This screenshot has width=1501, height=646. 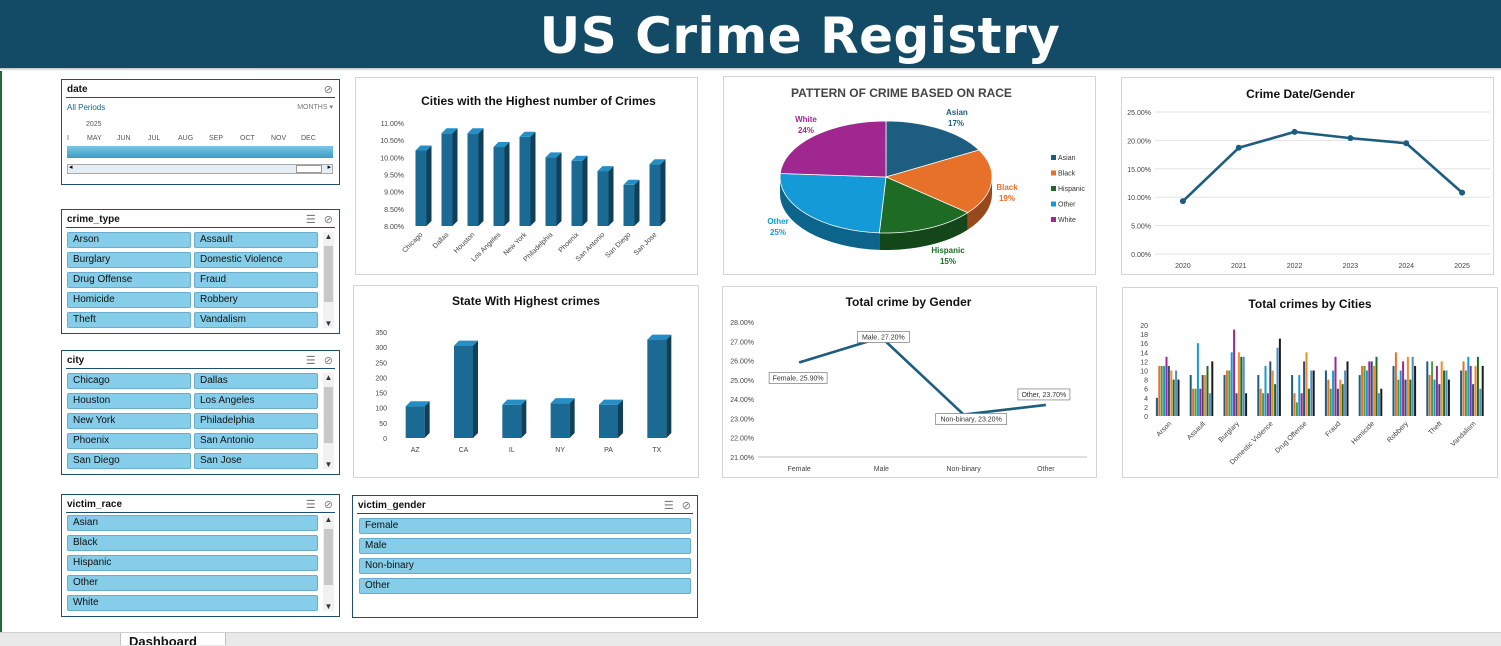 I want to click on slicer-item: Male, so click(x=525, y=546).